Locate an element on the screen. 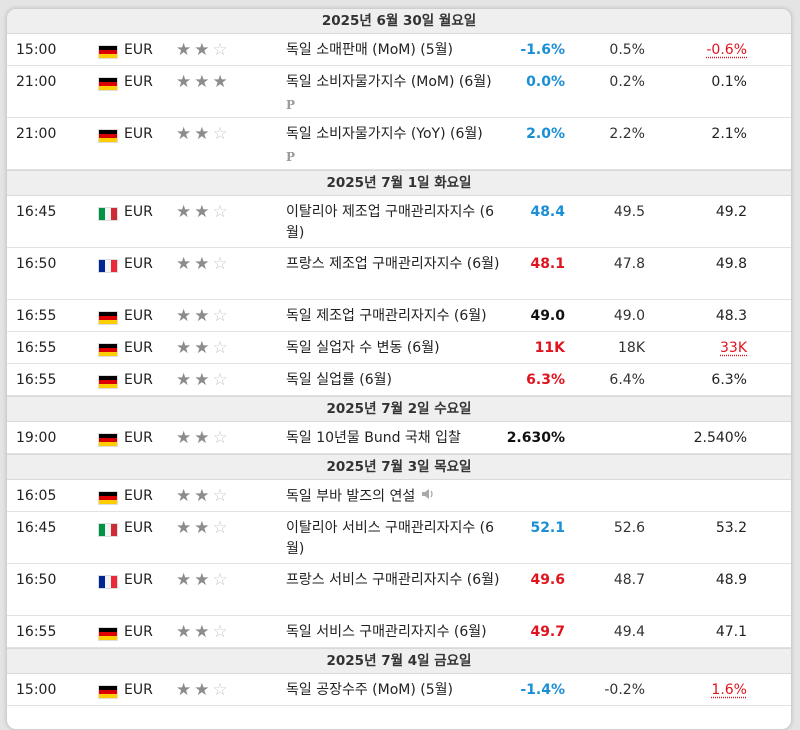  event-name: 독일 소비자물가지수 (MoM) (6월) P is located at coordinates (397, 94).